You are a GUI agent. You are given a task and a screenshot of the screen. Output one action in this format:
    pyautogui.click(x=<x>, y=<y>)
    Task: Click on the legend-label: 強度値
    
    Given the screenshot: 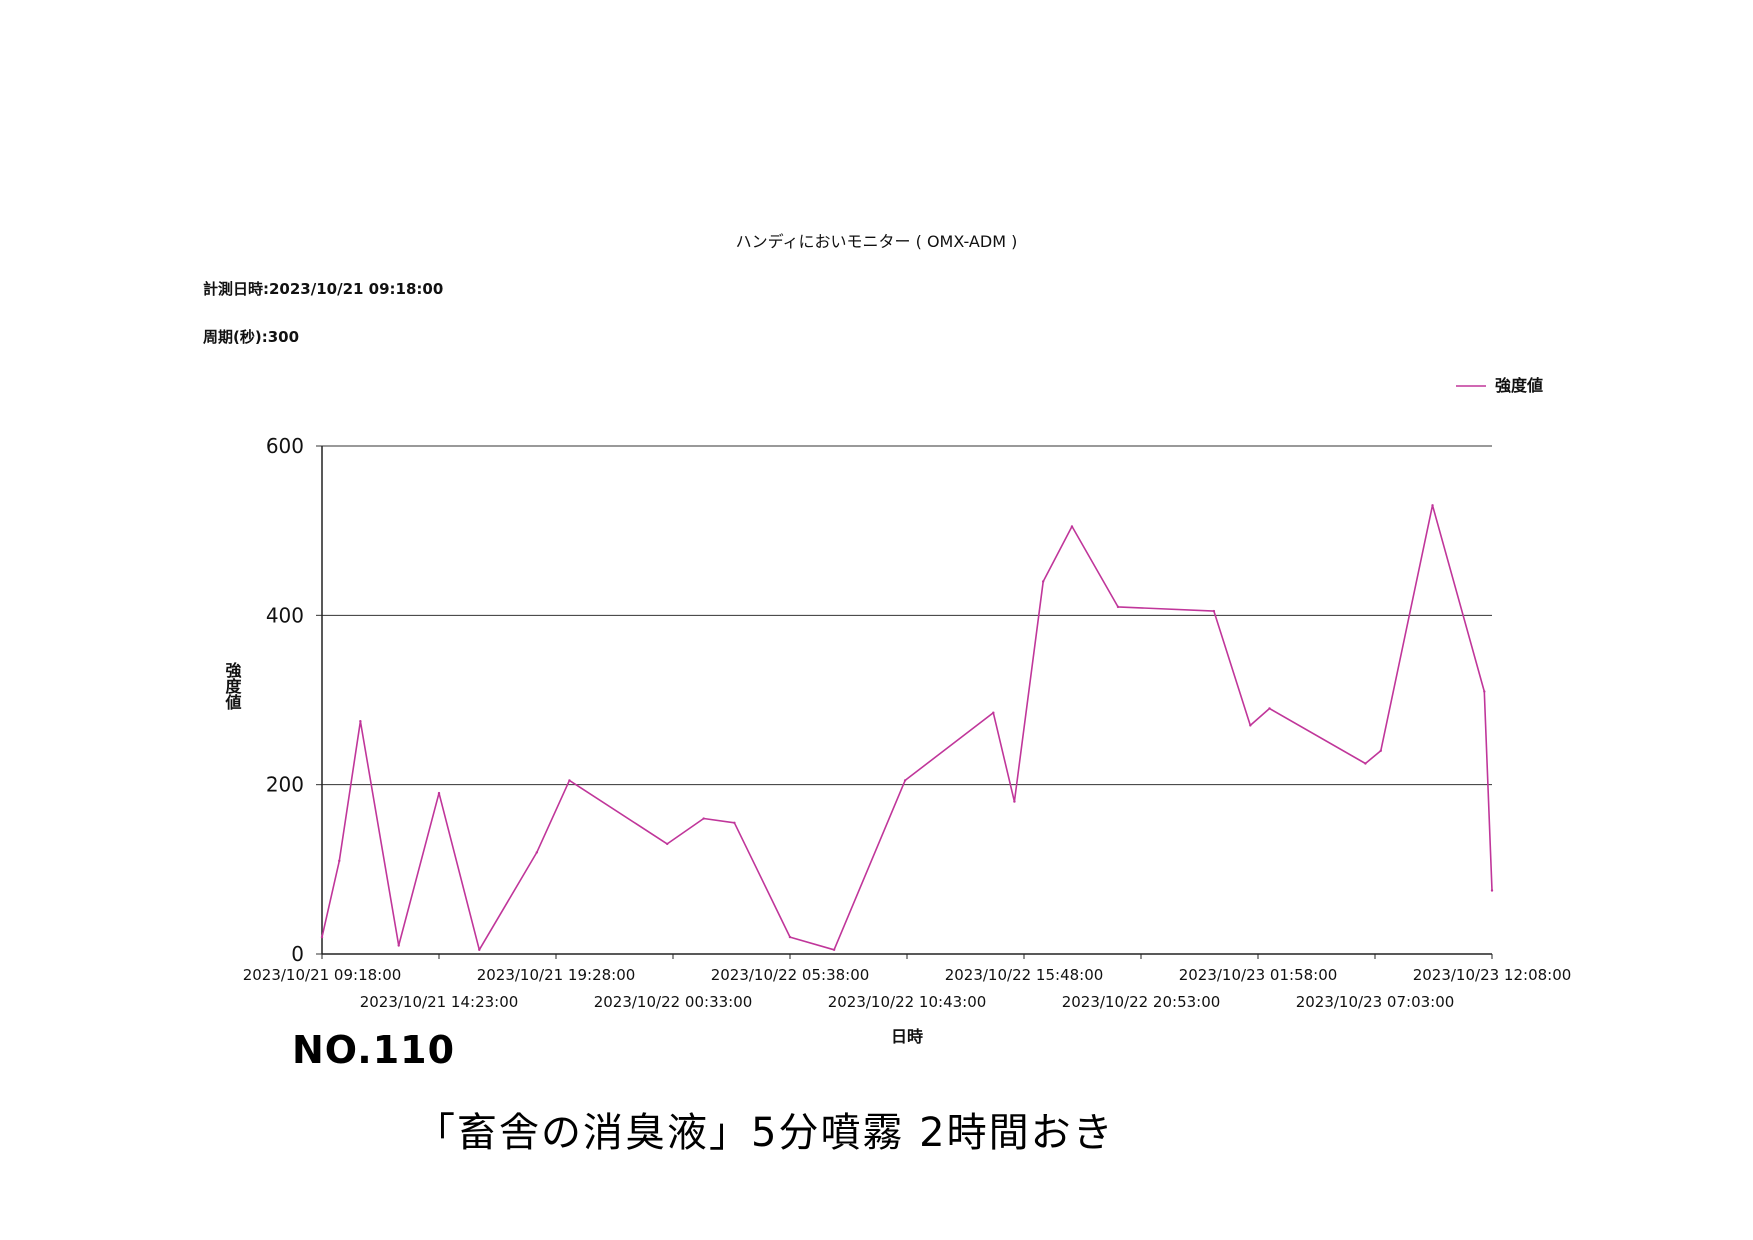 What is the action you would take?
    pyautogui.click(x=1519, y=385)
    